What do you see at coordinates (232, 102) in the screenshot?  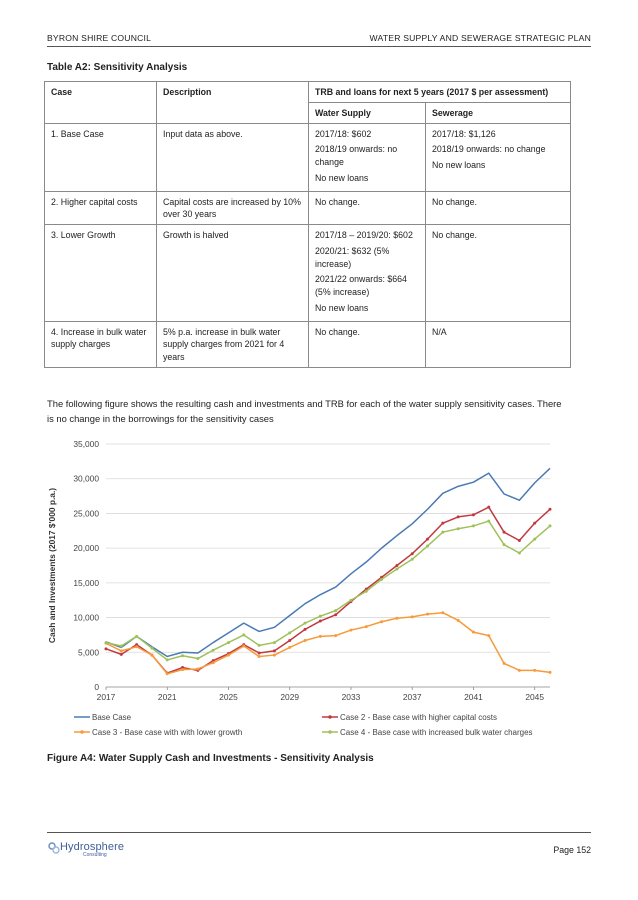 I see `header-description: Description` at bounding box center [232, 102].